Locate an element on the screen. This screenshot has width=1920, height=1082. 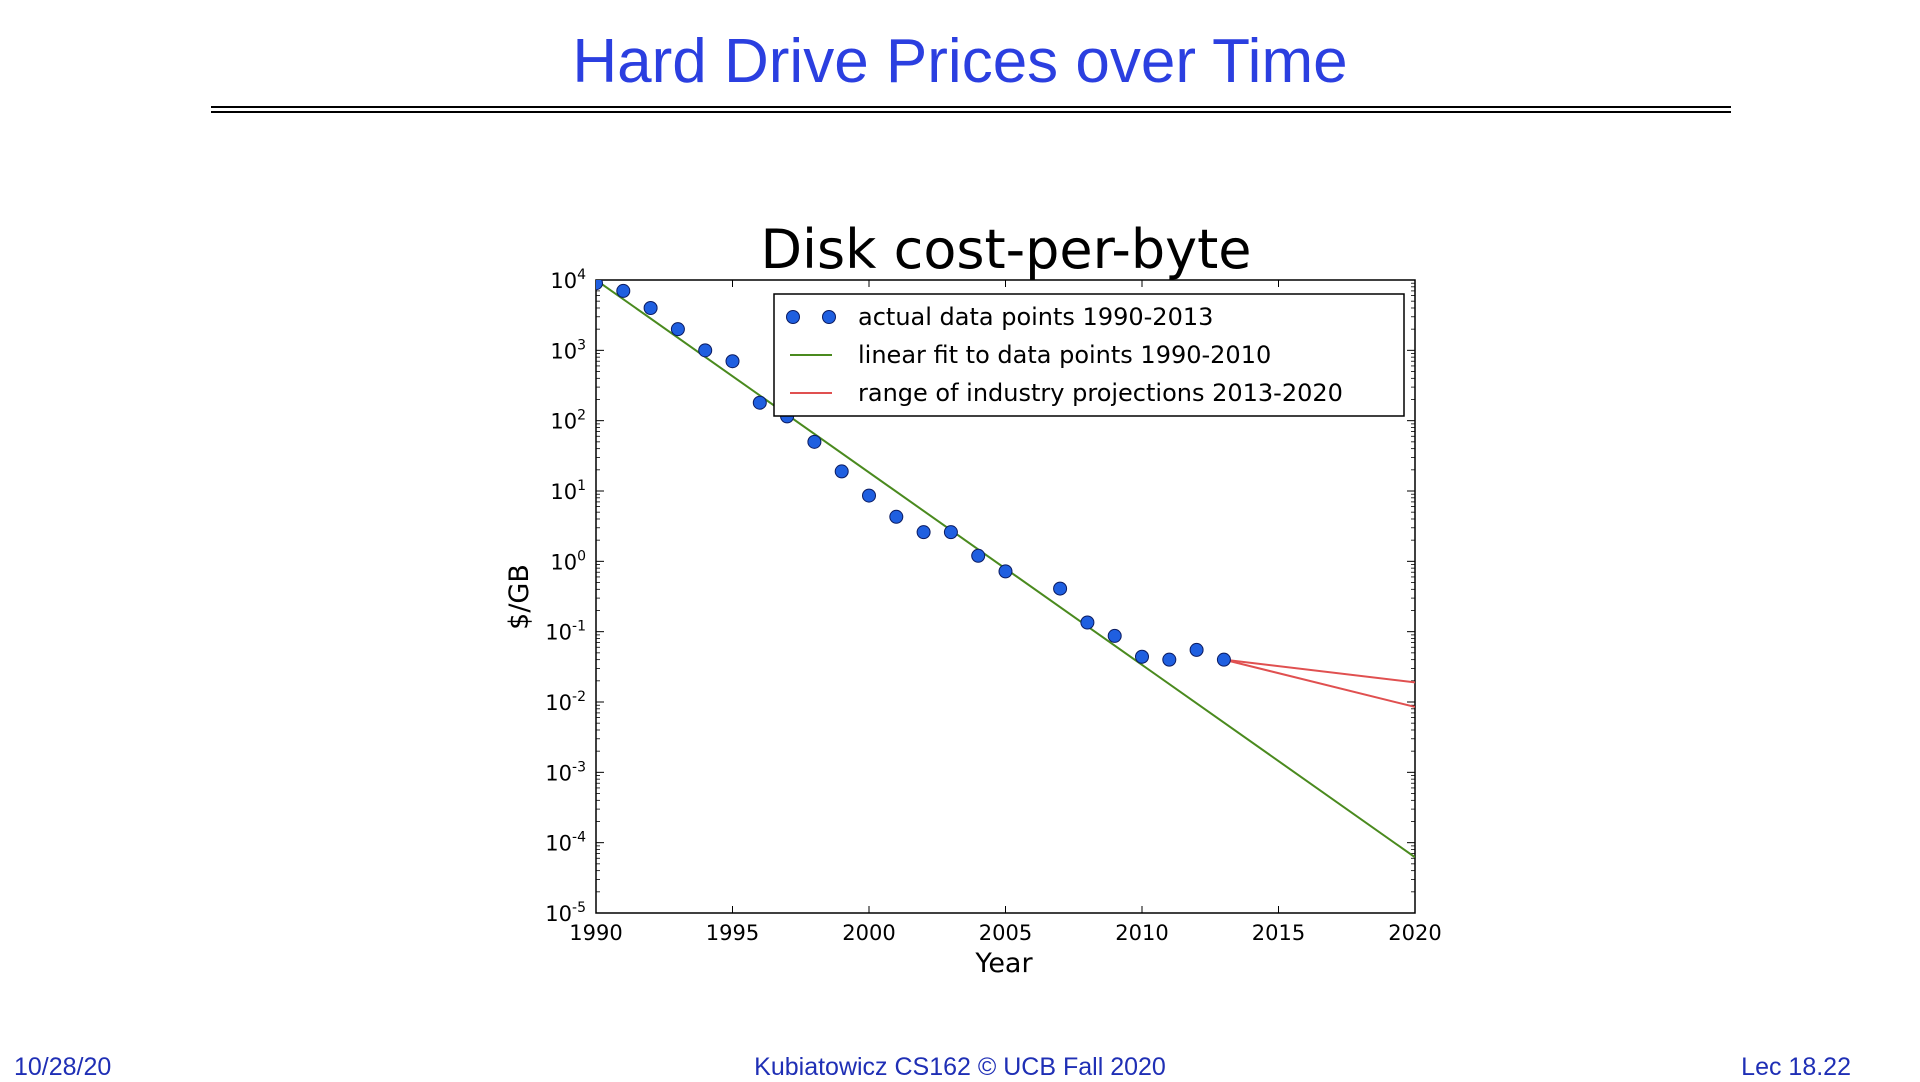
y-tick-label: 10⁻⁴ is located at coordinates (565, 843).